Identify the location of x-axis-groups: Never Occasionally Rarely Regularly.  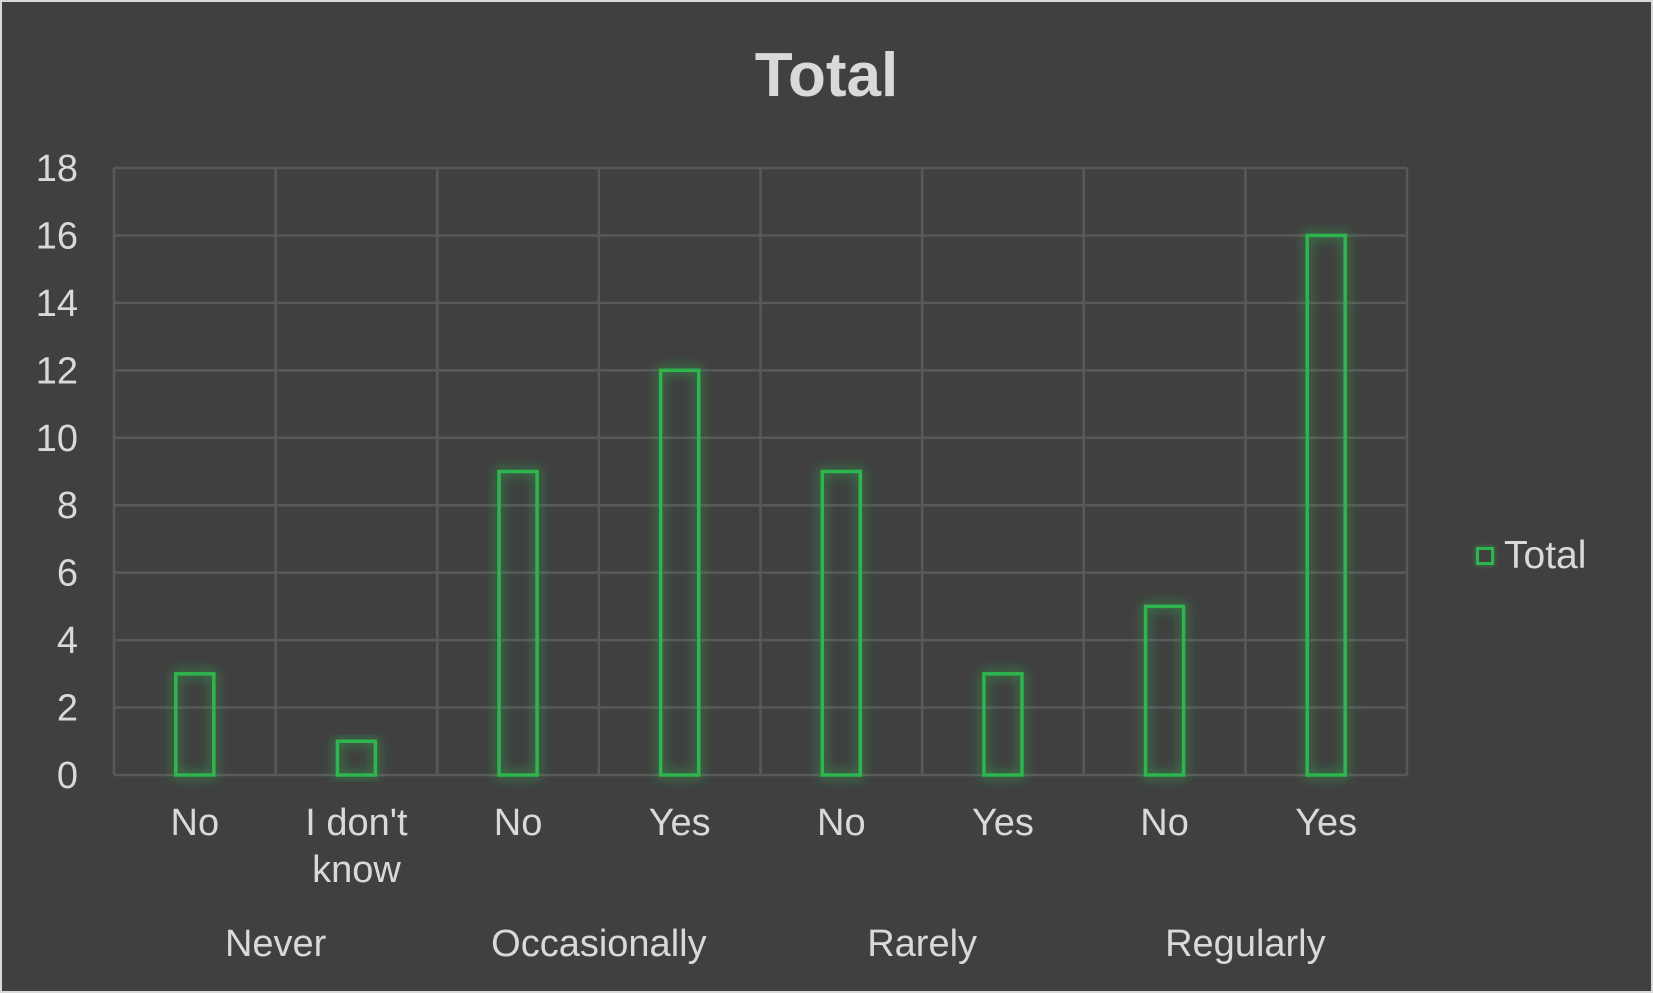
(775, 944).